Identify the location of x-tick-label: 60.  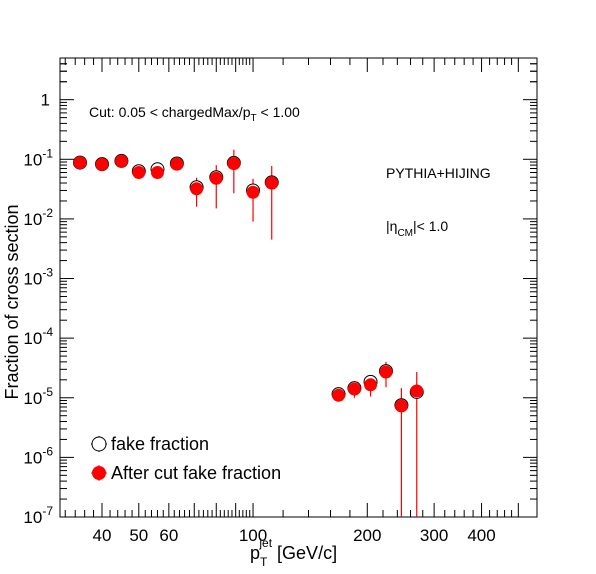
(168, 535).